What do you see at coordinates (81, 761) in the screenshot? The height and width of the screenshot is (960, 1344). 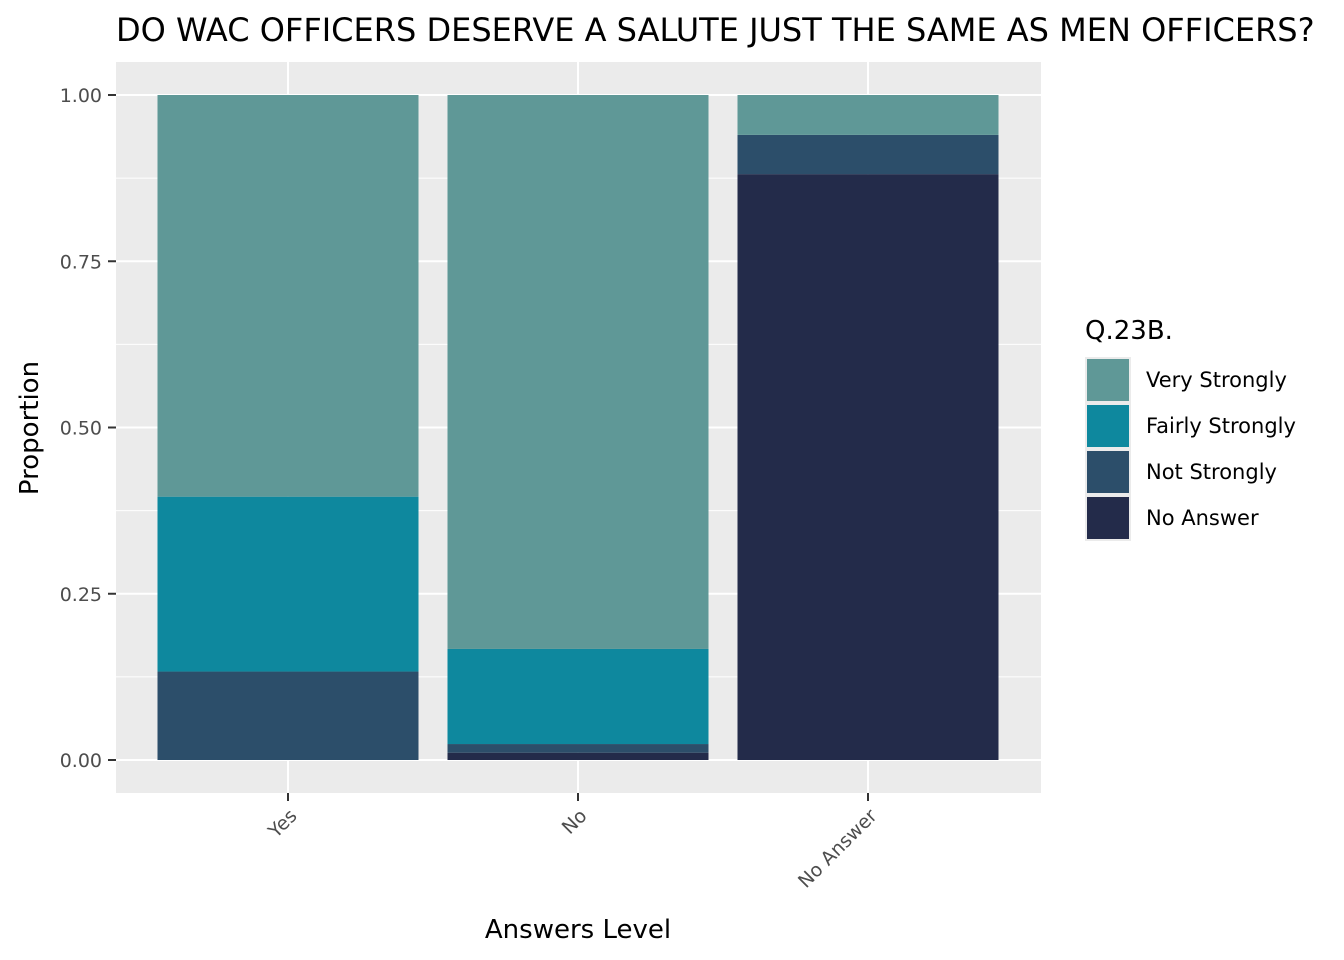 I see `y-tick-label: 0.00` at bounding box center [81, 761].